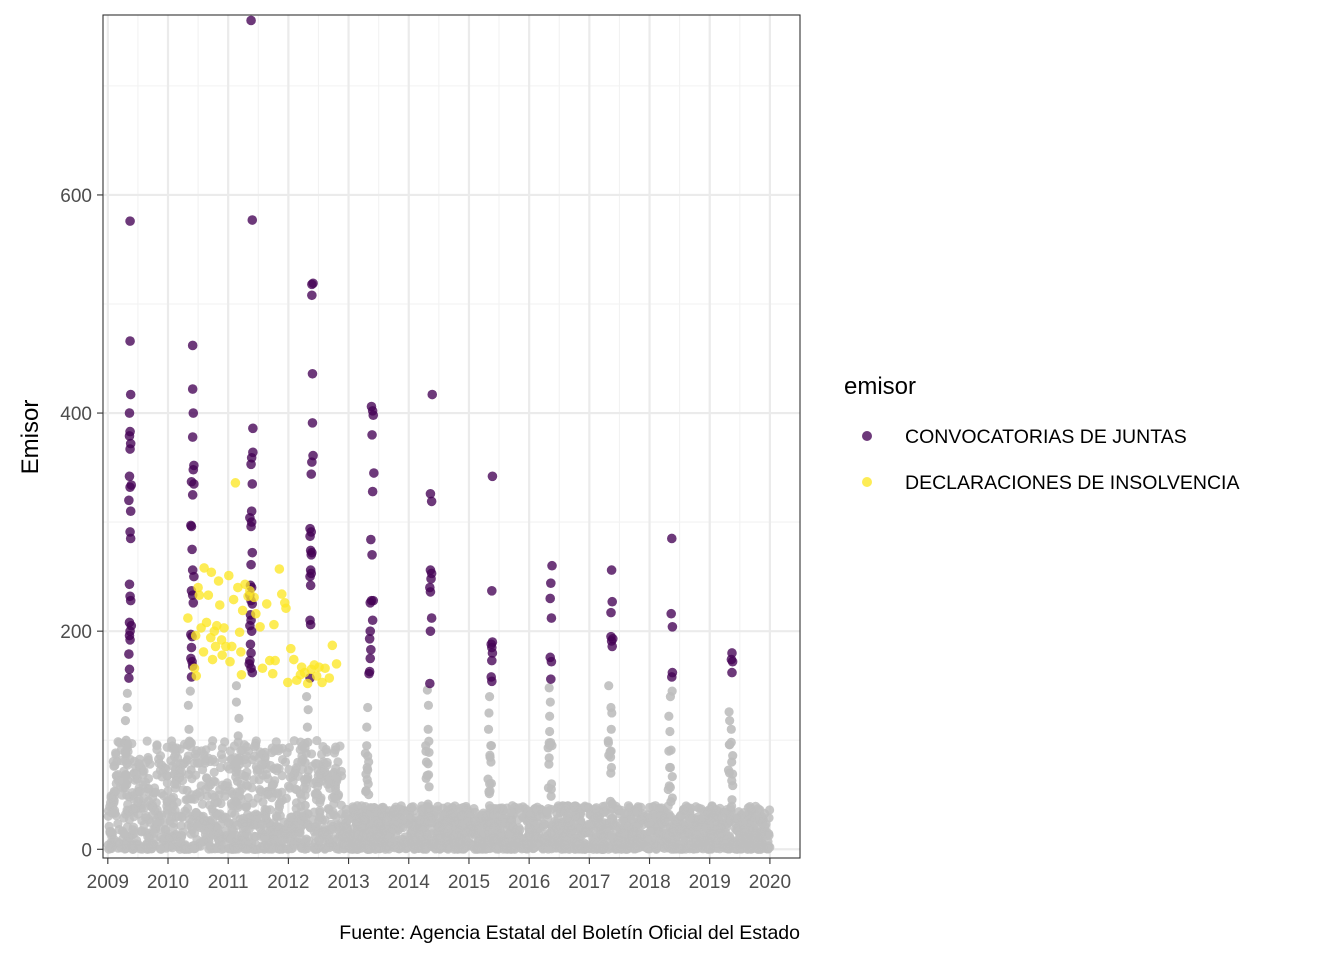 The image size is (1344, 960). What do you see at coordinates (589, 882) in the screenshot?
I see `x-tick-label: 2017` at bounding box center [589, 882].